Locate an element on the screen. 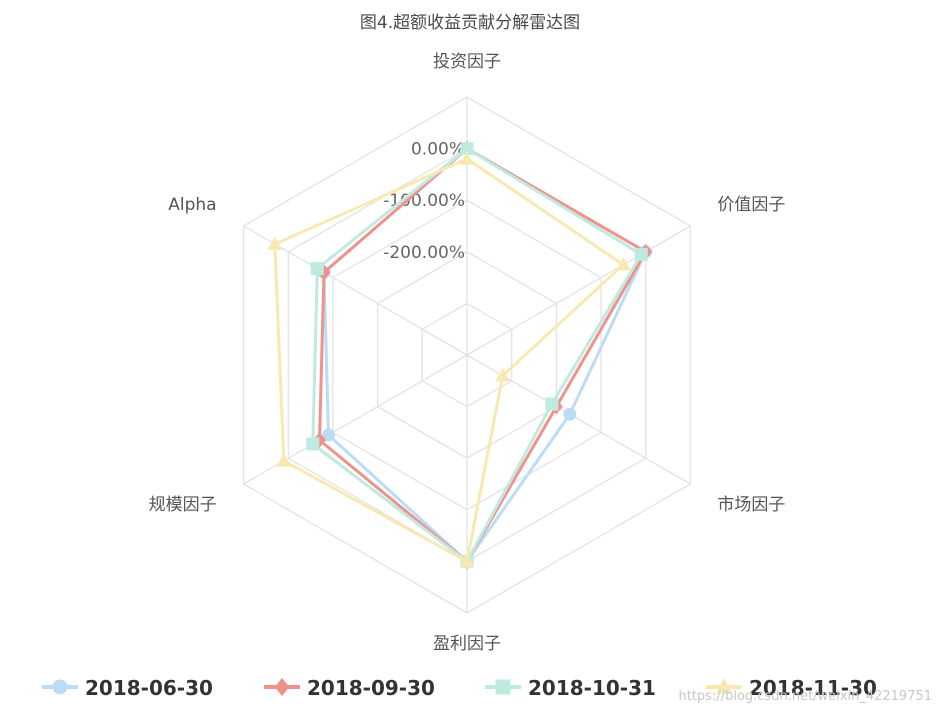  legend-item: 2018-10-31 is located at coordinates (570, 688).